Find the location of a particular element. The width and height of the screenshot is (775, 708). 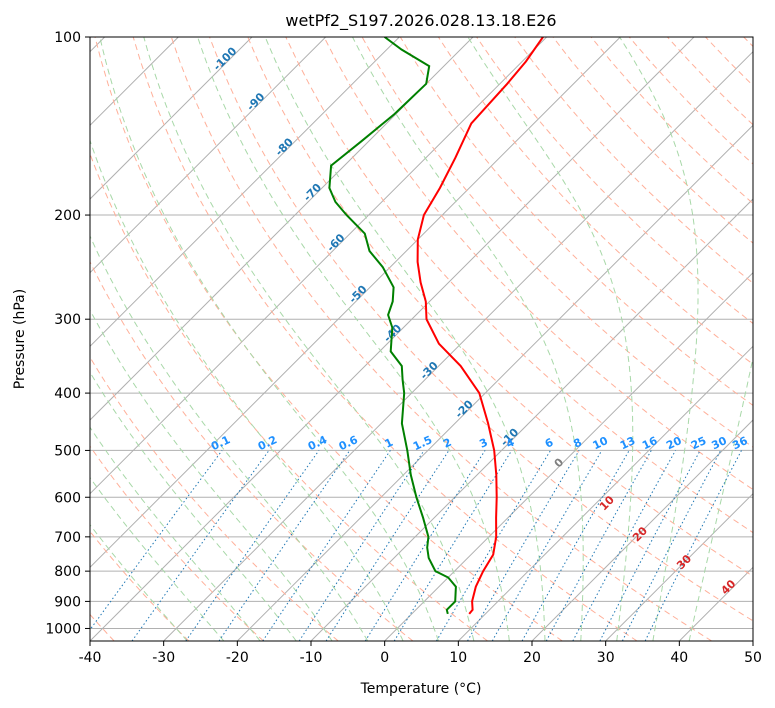

y-axis-title: Pressure (hPa) is located at coordinates (20, 339).